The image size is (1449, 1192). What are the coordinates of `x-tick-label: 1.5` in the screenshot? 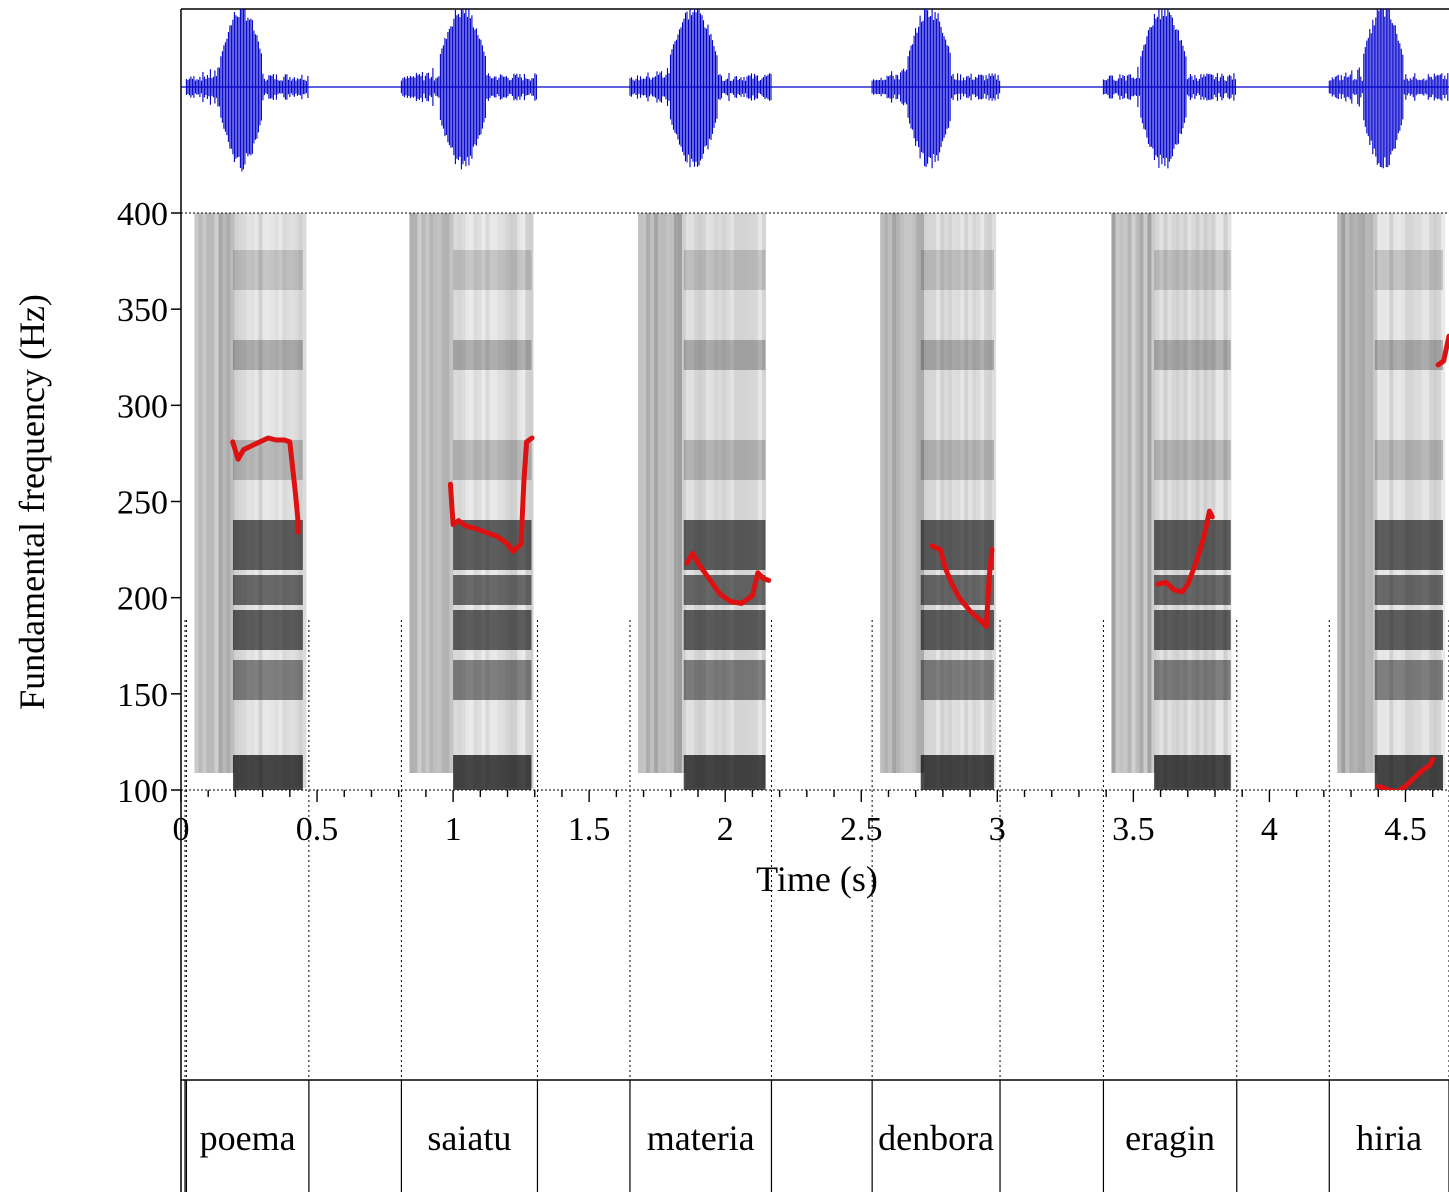 It's located at (589, 829).